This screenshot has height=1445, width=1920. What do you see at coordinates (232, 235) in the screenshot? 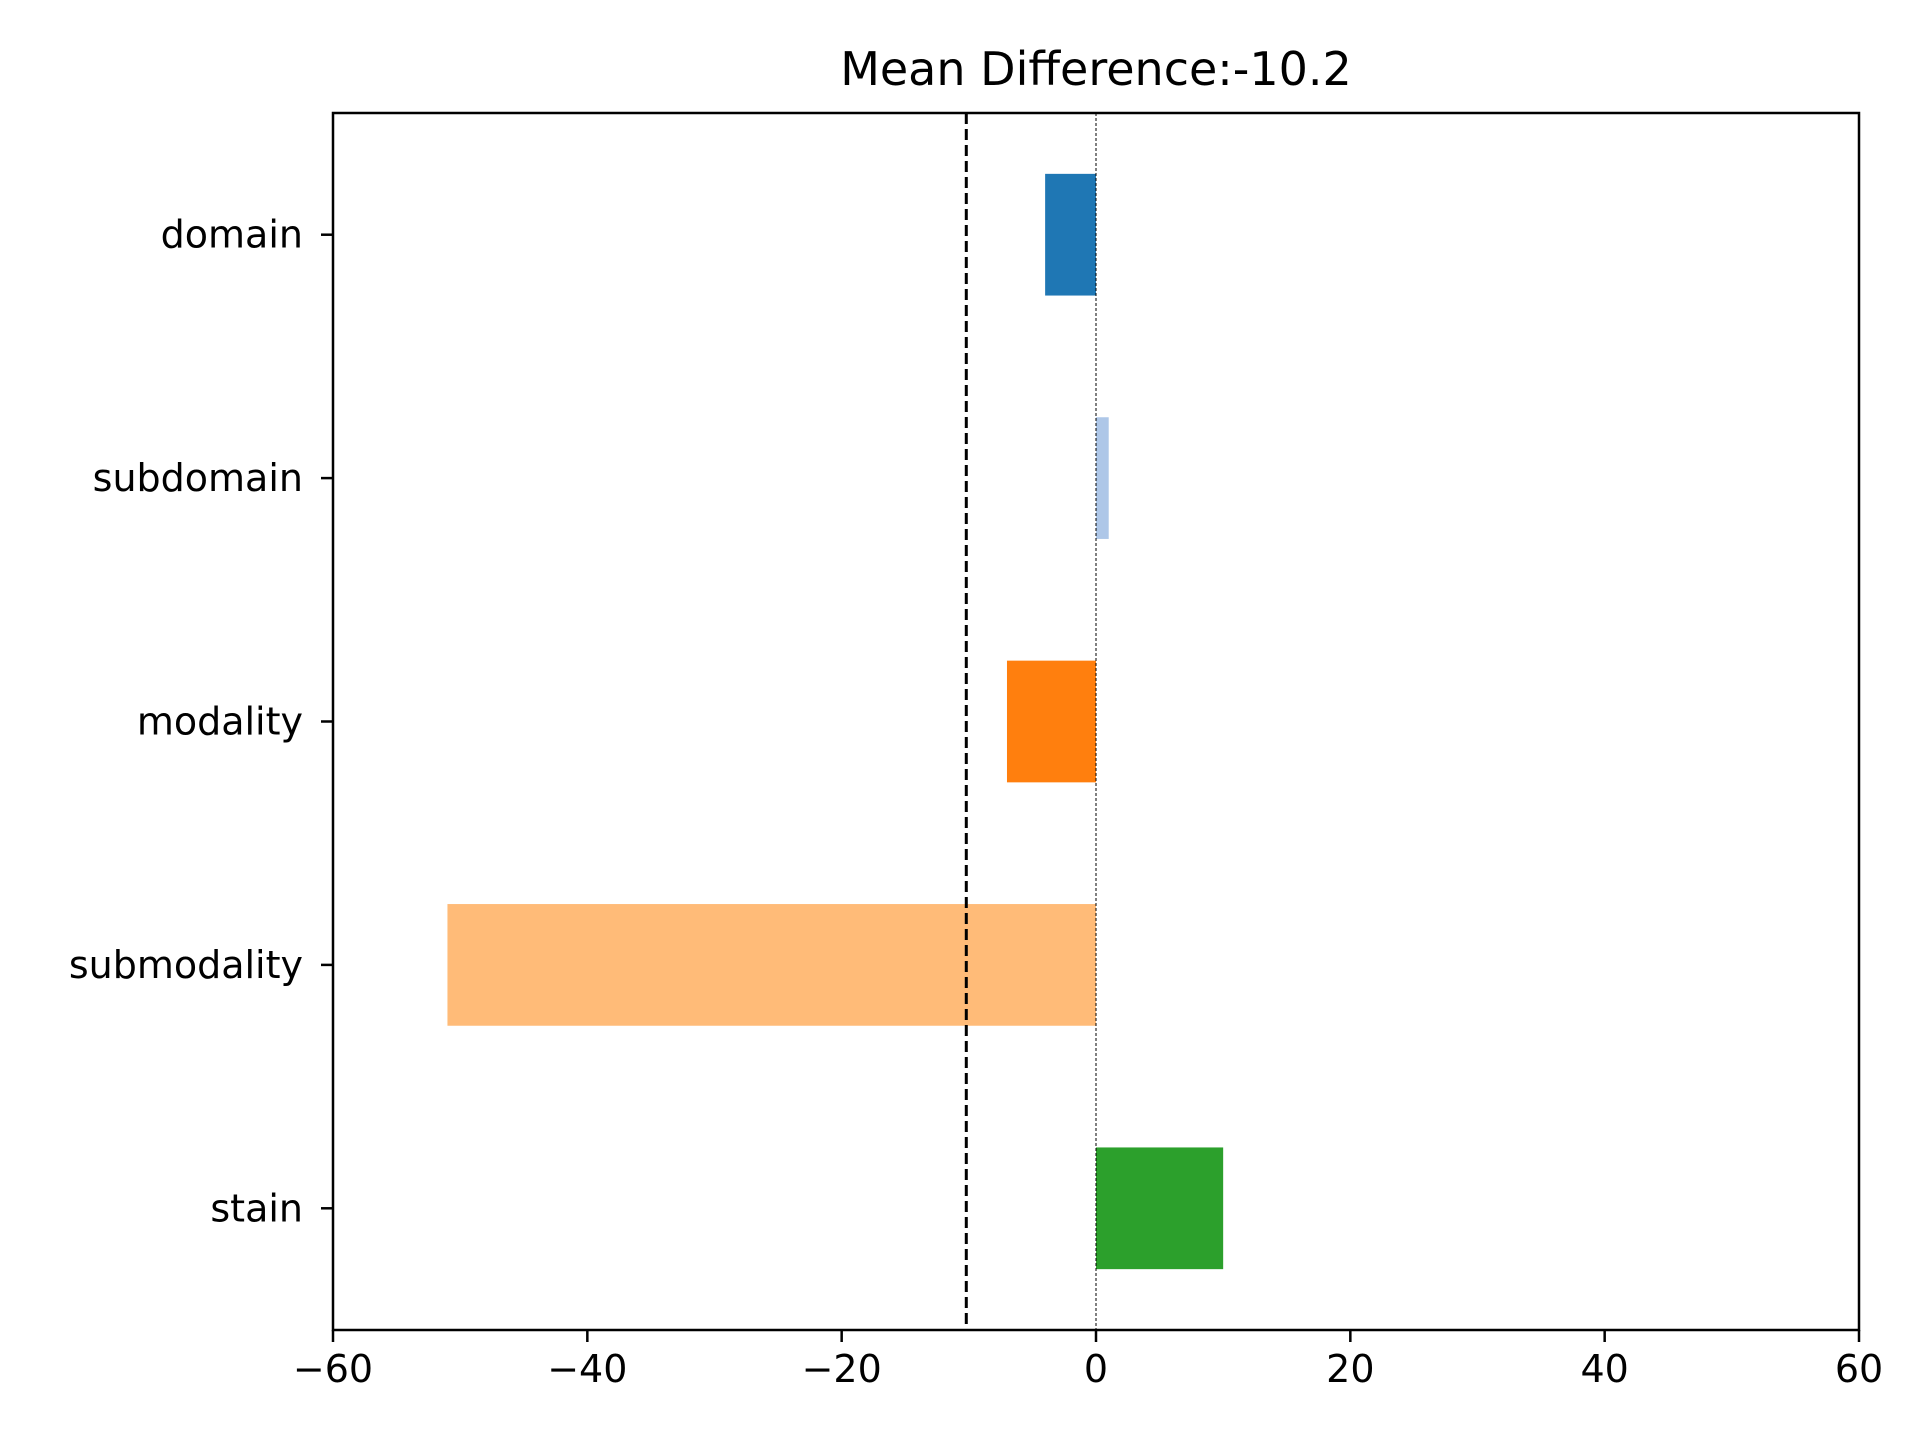
I see `y-tick-label-domain: domain` at bounding box center [232, 235].